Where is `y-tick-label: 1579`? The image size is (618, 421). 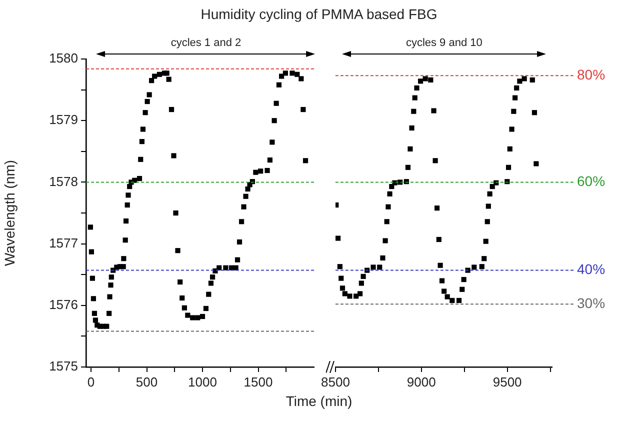
y-tick-label: 1579 is located at coordinates (63, 120).